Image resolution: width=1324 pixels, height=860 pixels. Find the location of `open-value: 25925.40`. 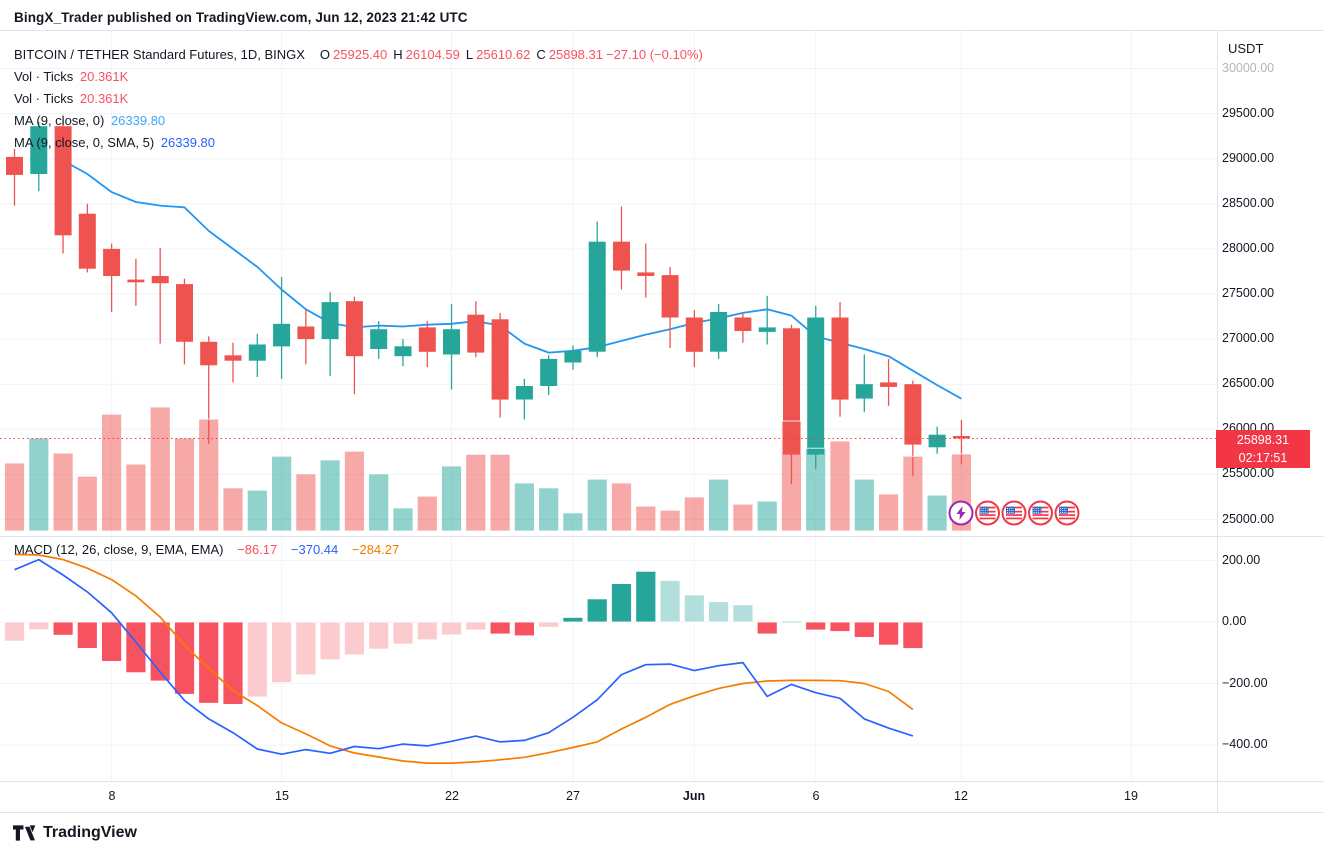

open-value: 25925.40 is located at coordinates (360, 54).